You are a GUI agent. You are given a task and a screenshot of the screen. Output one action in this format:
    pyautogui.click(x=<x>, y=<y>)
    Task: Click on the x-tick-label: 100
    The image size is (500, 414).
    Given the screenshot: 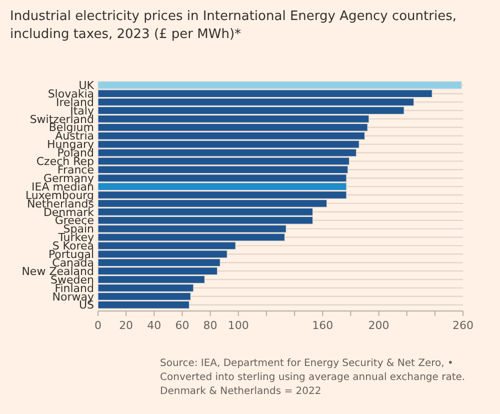 What is the action you would take?
    pyautogui.click(x=238, y=325)
    